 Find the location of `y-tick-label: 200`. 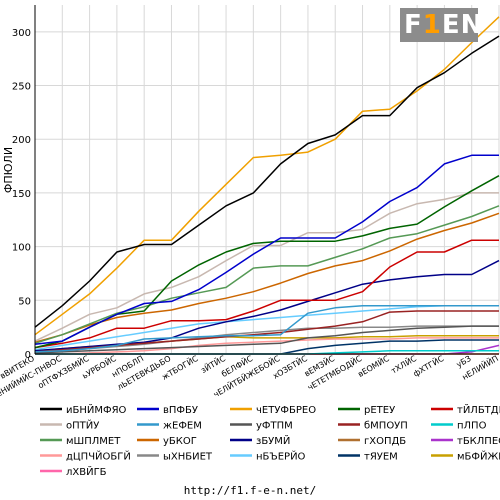

y-tick-label: 200 is located at coordinates (21, 140).